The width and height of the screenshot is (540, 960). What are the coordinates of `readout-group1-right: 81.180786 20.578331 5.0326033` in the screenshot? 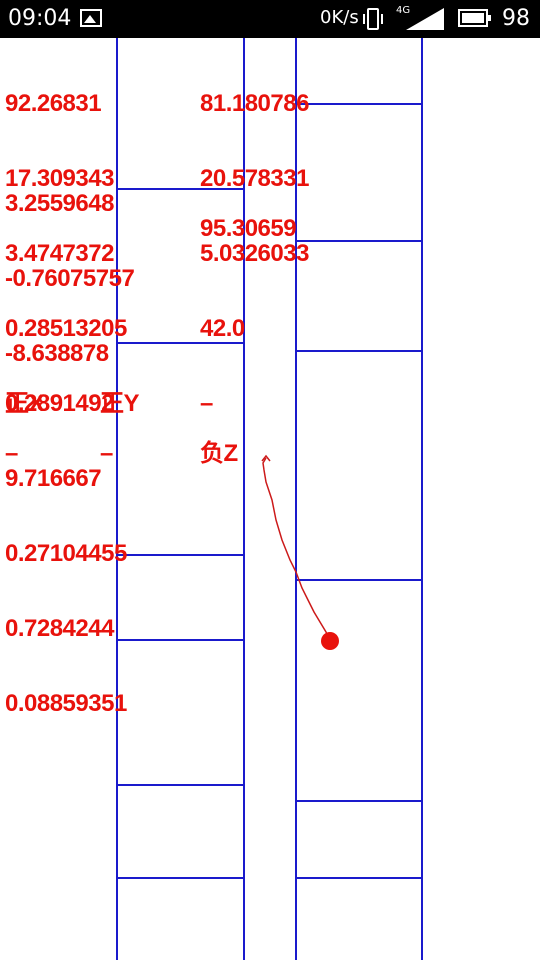 It's located at (254, 166).